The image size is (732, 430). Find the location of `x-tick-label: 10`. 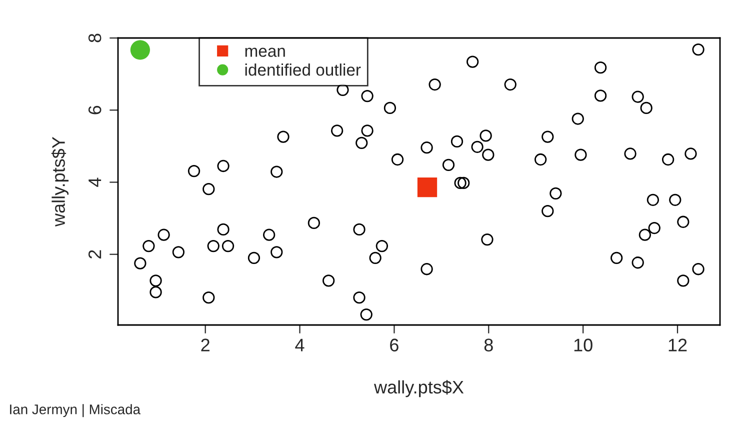

x-tick-label: 10 is located at coordinates (583, 345).